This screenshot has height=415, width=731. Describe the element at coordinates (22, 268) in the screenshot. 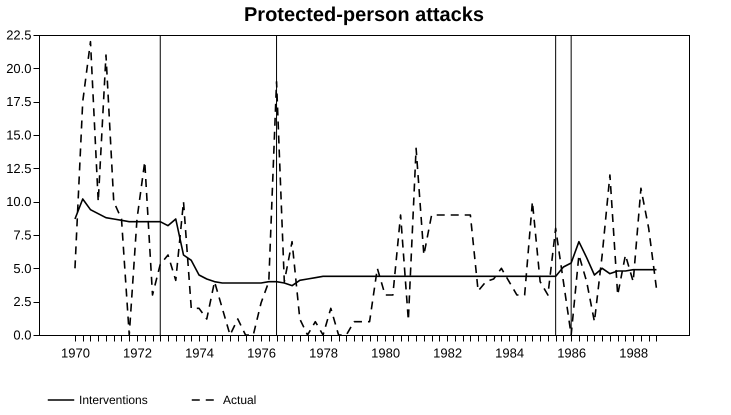

I see `y-tick-label: 5.0` at that location.